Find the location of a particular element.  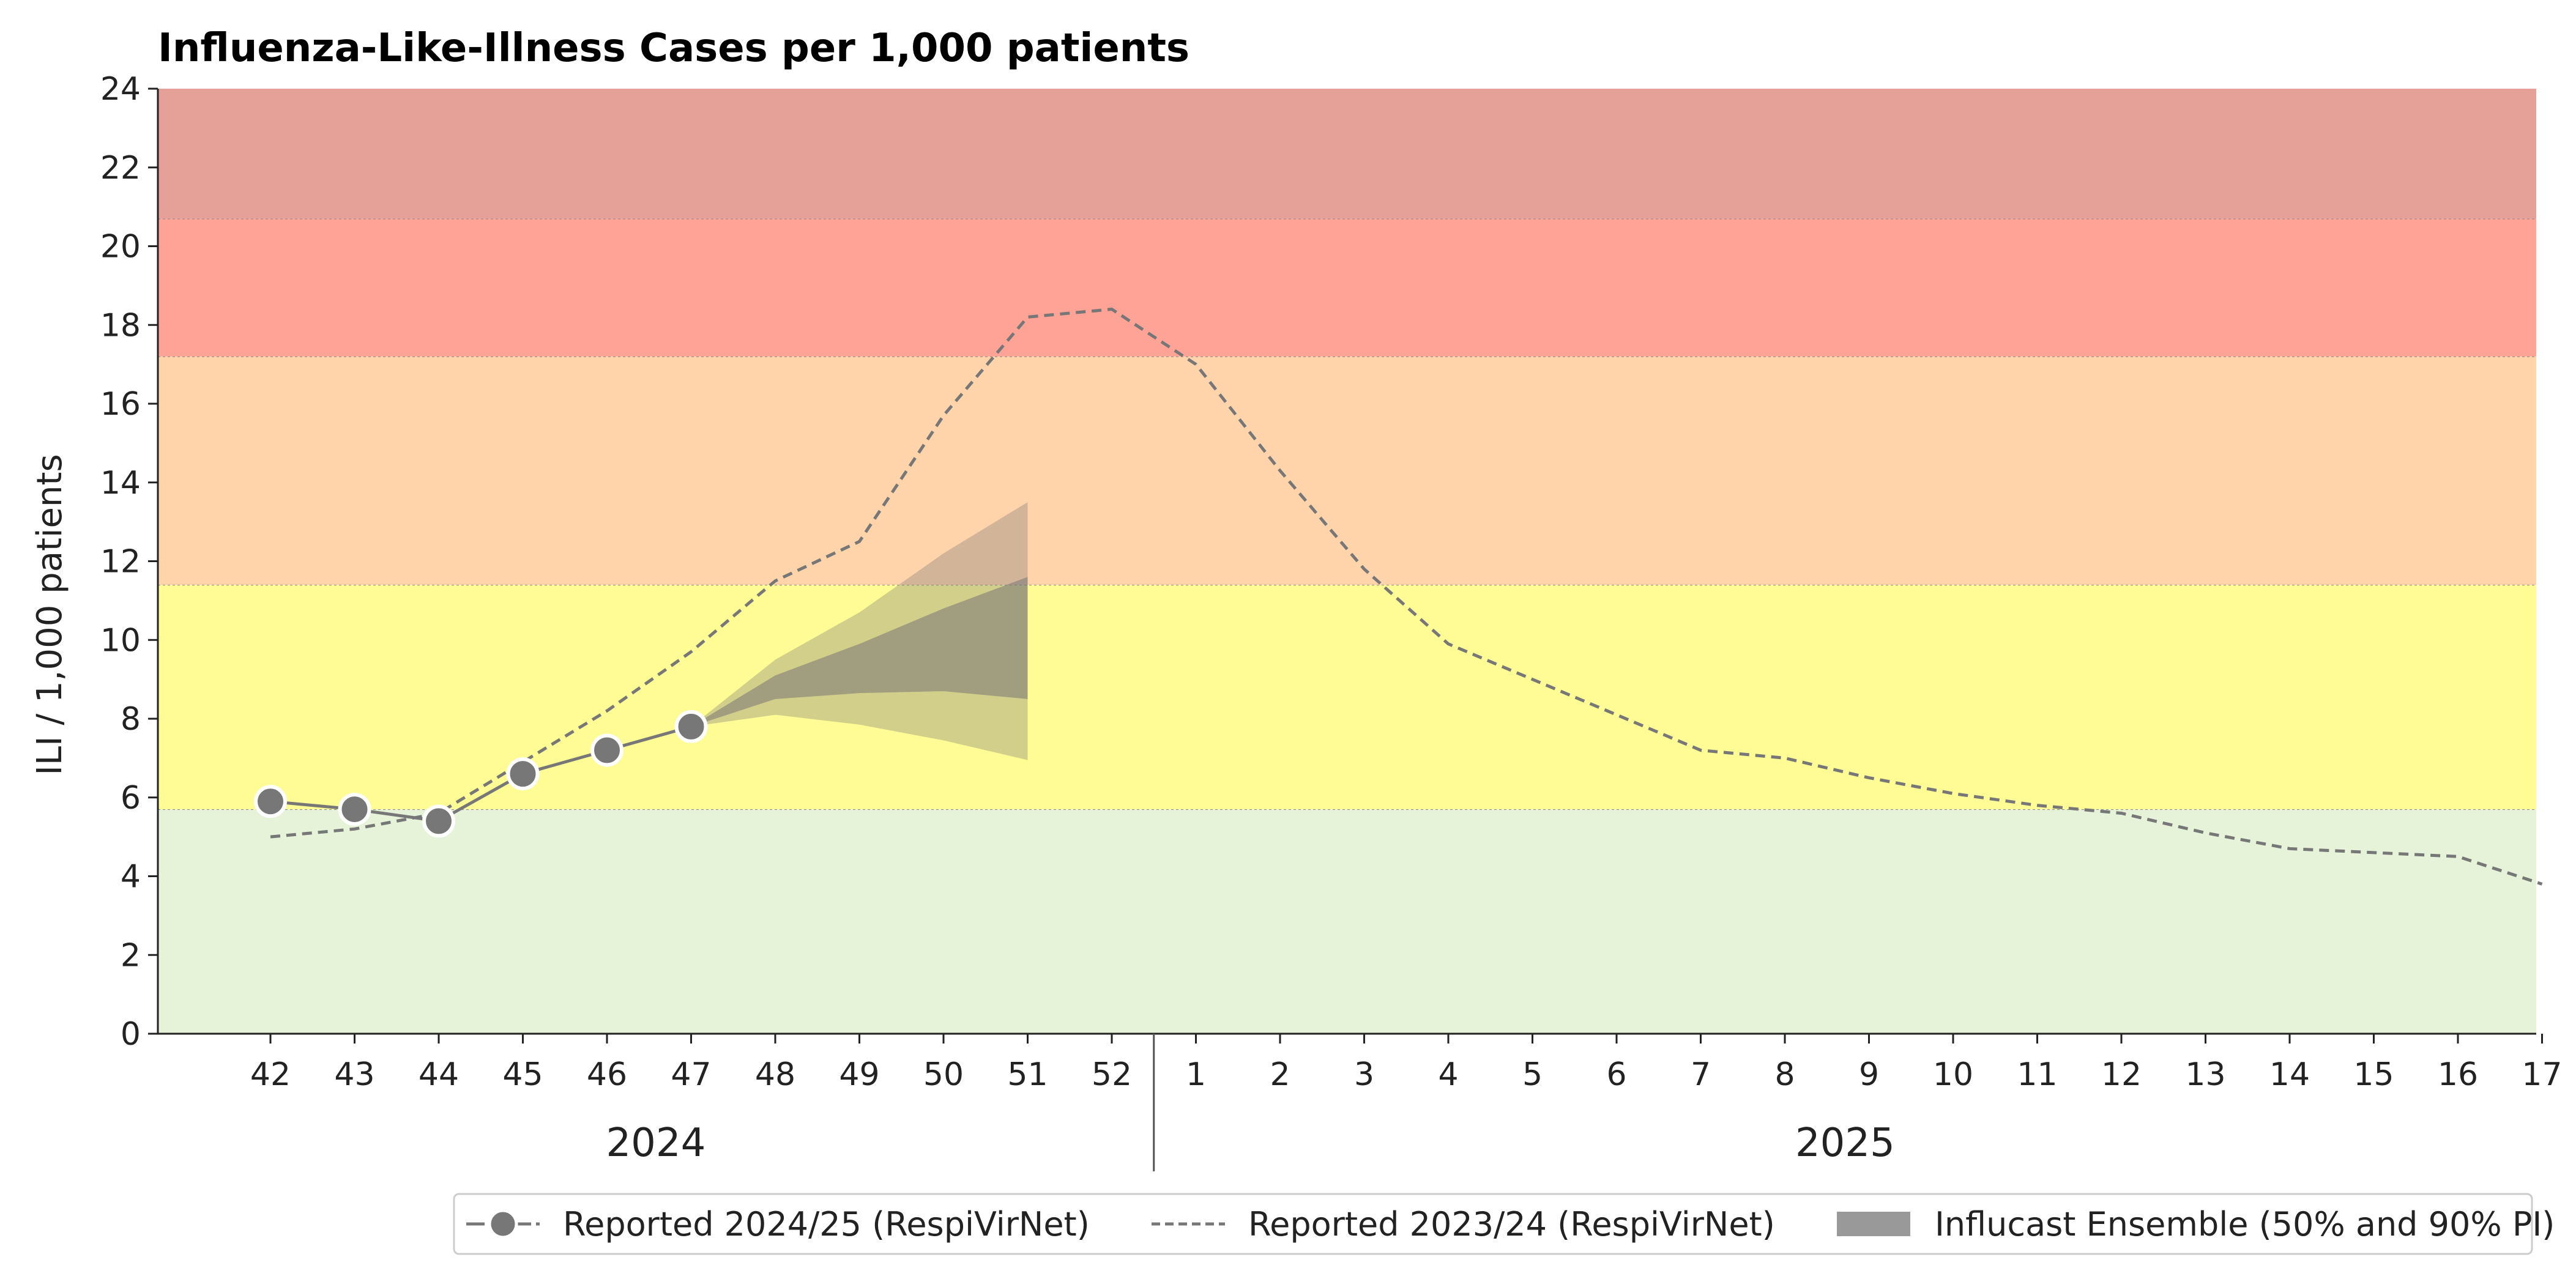

x-tick-label: 5 is located at coordinates (1532, 1074).